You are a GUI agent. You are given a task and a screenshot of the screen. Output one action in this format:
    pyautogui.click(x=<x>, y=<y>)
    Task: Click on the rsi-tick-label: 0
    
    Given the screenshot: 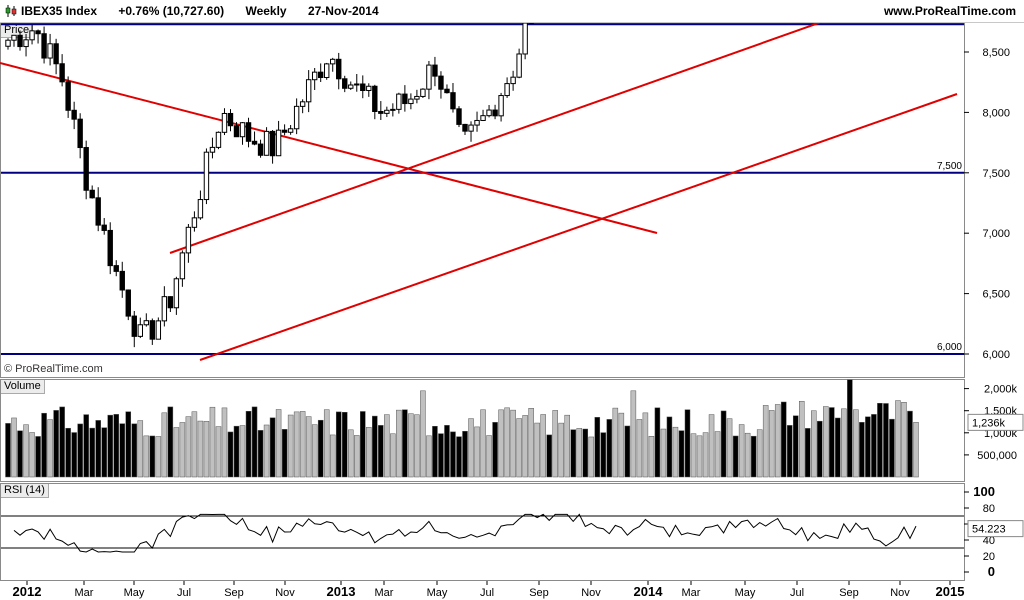 What is the action you would take?
    pyautogui.click(x=991, y=571)
    